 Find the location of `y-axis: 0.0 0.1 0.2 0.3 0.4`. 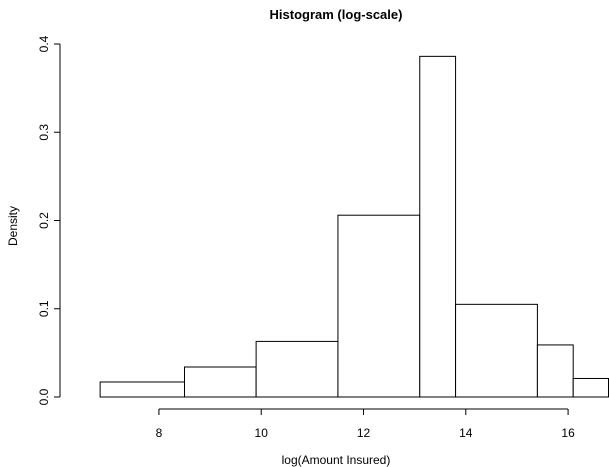

y-axis: 0.0 0.1 0.2 0.3 0.4 is located at coordinates (49, 220).